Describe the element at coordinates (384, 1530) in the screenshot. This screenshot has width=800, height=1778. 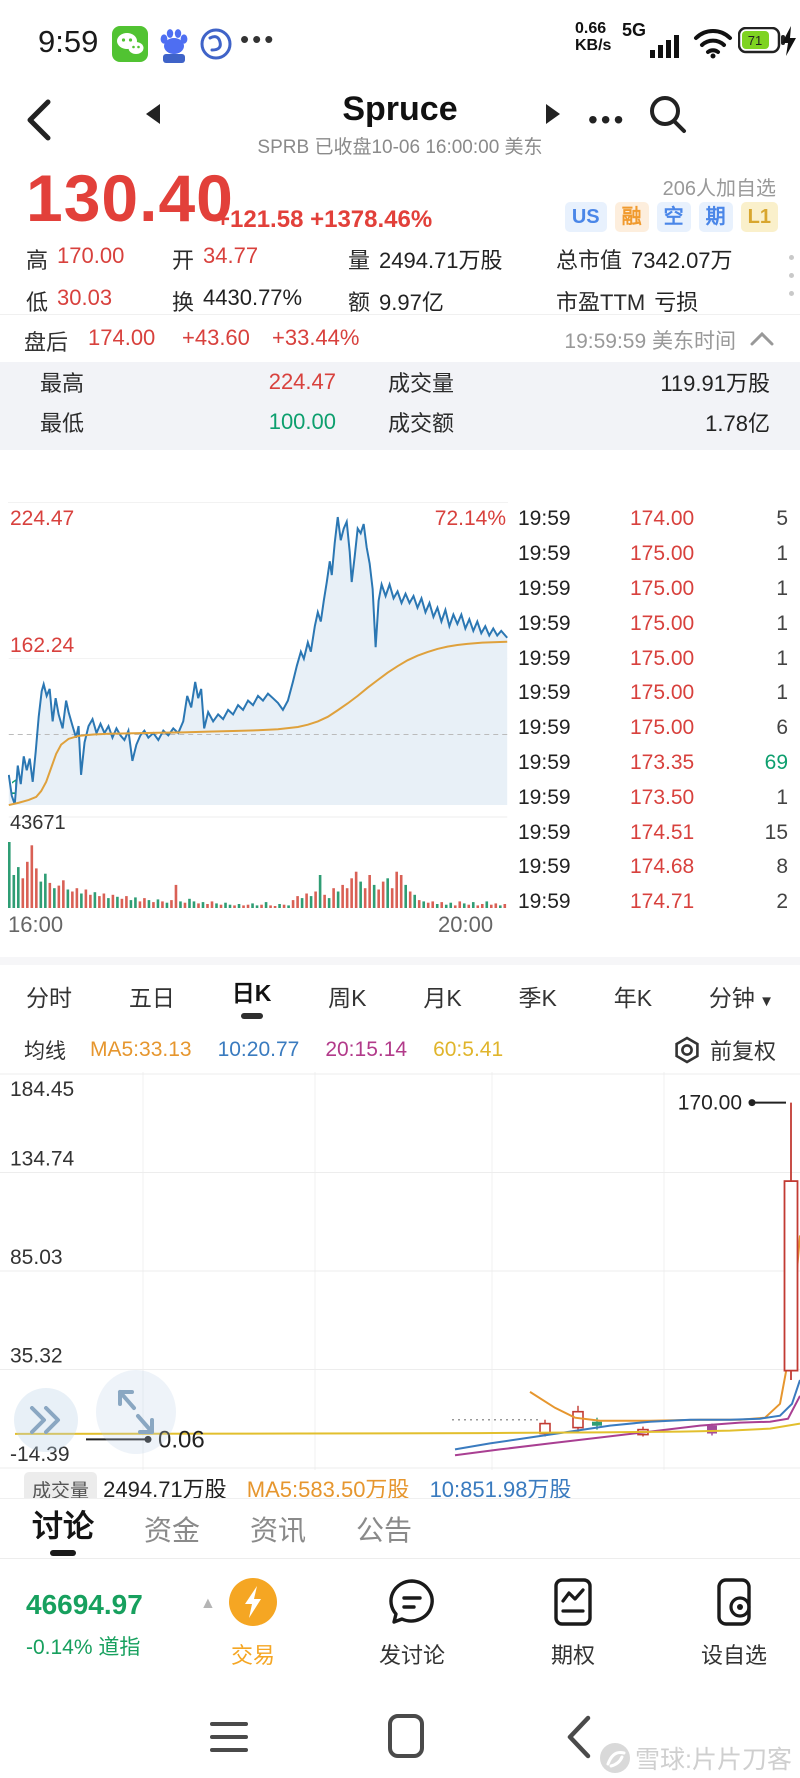
I see `tab-公告: 公告` at that location.